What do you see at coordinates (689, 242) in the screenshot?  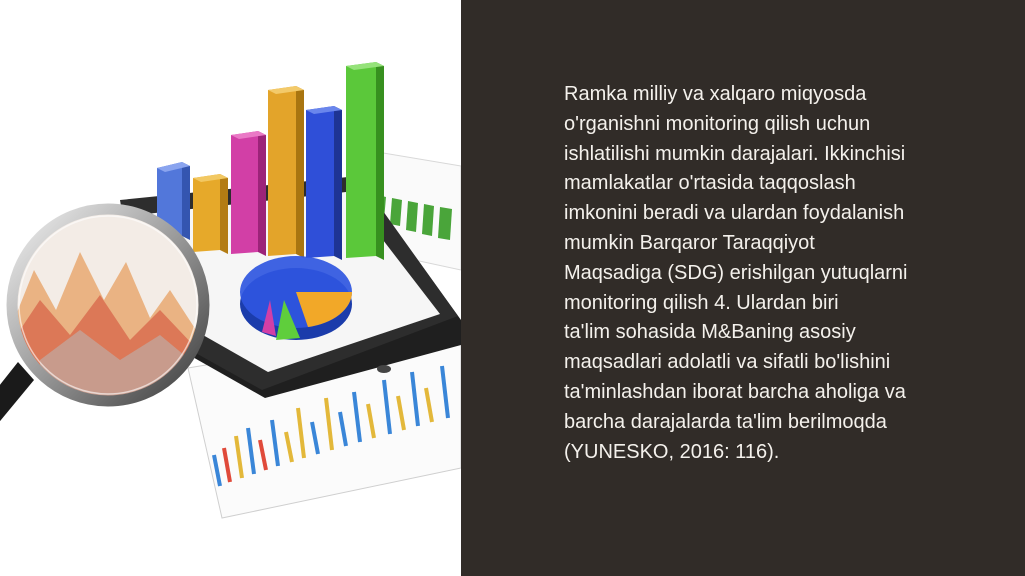 I see `paragraph-line: mumkin Barqaror Taraqqiyot` at bounding box center [689, 242].